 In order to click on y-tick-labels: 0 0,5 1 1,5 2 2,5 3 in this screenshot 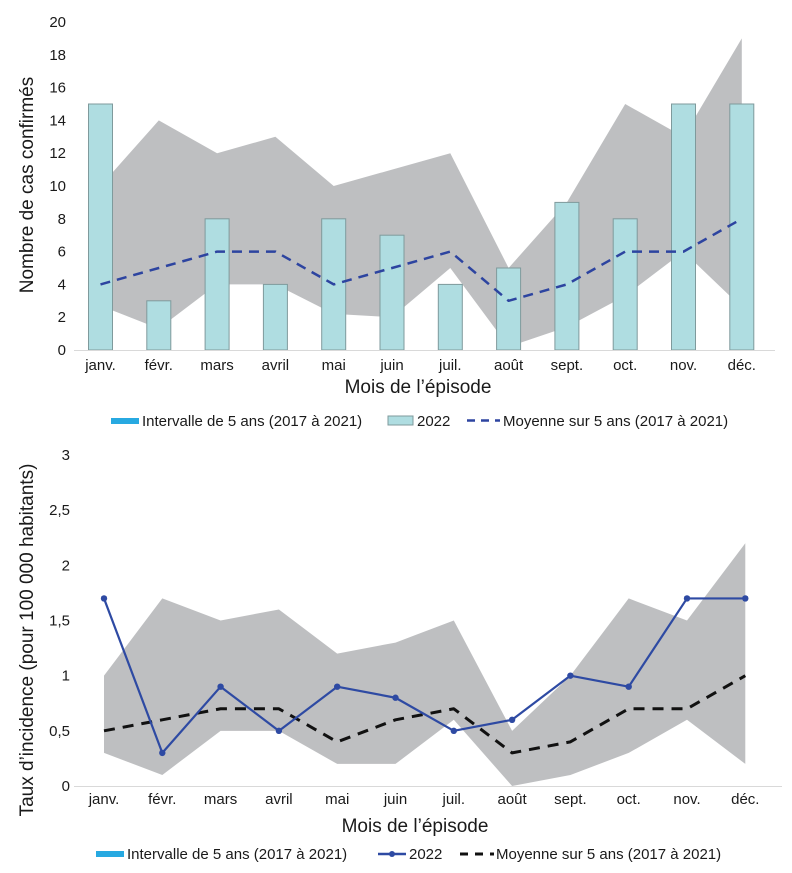, I will do `click(59, 621)`.